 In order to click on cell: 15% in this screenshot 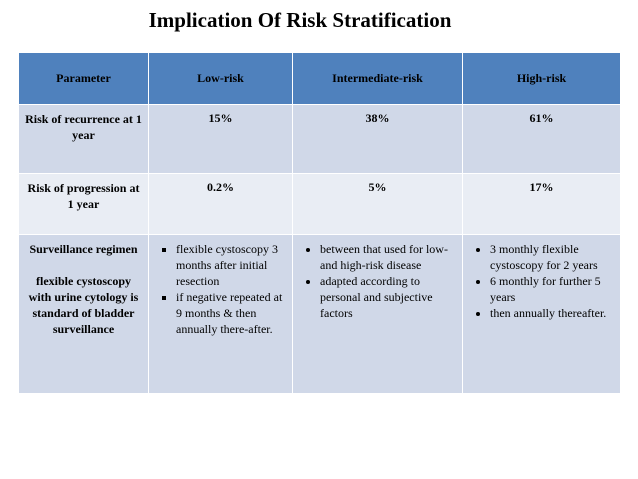, I will do `click(220, 139)`.